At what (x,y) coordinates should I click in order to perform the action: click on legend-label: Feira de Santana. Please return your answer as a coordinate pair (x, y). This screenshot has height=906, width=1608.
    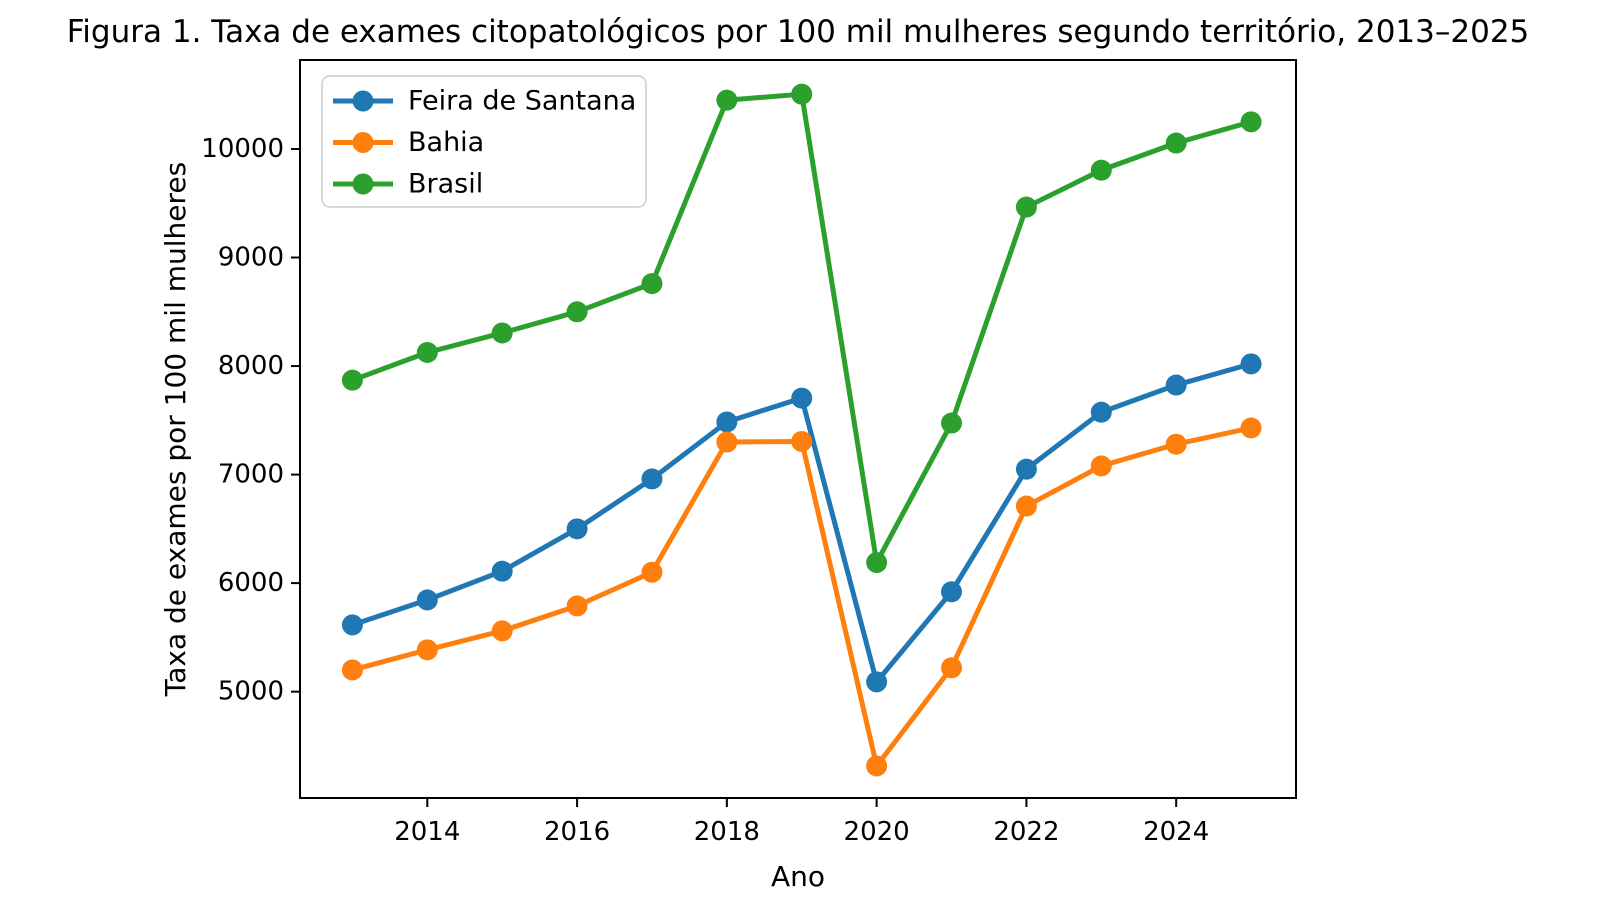
    Looking at the image, I should click on (522, 101).